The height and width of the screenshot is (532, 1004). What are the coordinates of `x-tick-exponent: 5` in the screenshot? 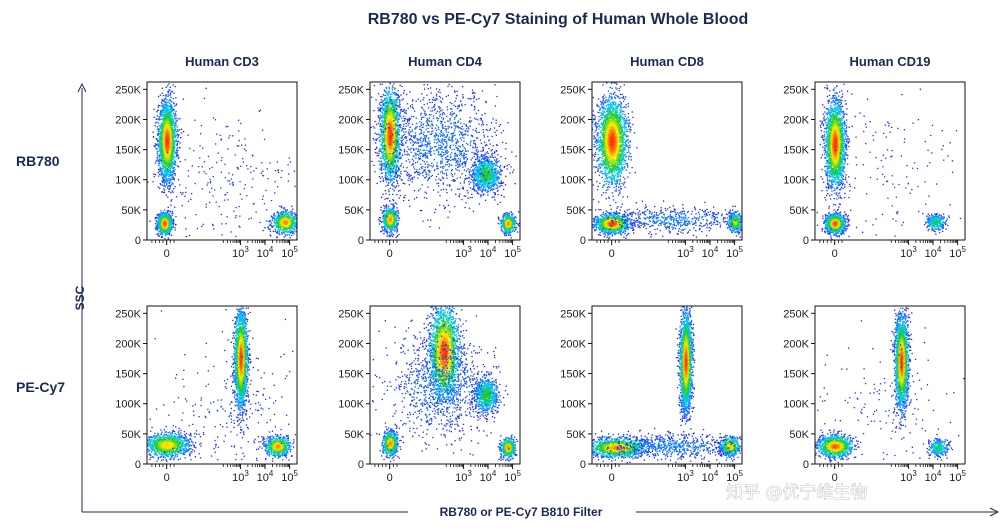 It's located at (296, 249).